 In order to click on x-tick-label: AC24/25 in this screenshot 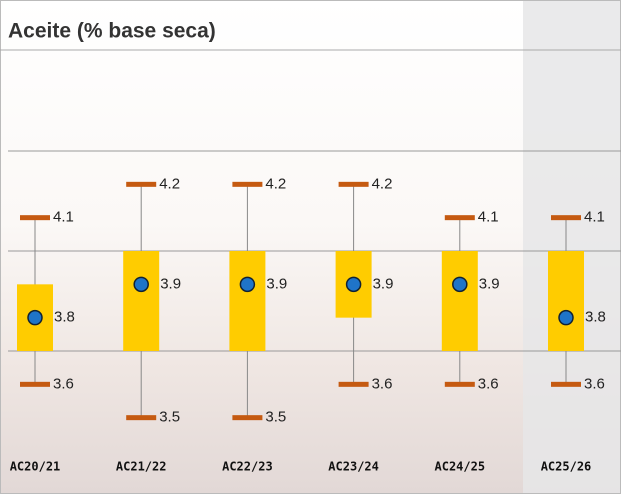, I will do `click(460, 467)`.